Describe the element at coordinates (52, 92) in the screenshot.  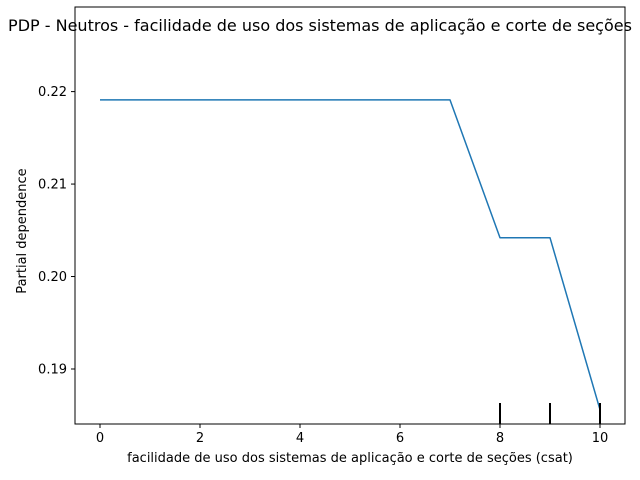
I see `y-tick-label: 0.22` at that location.